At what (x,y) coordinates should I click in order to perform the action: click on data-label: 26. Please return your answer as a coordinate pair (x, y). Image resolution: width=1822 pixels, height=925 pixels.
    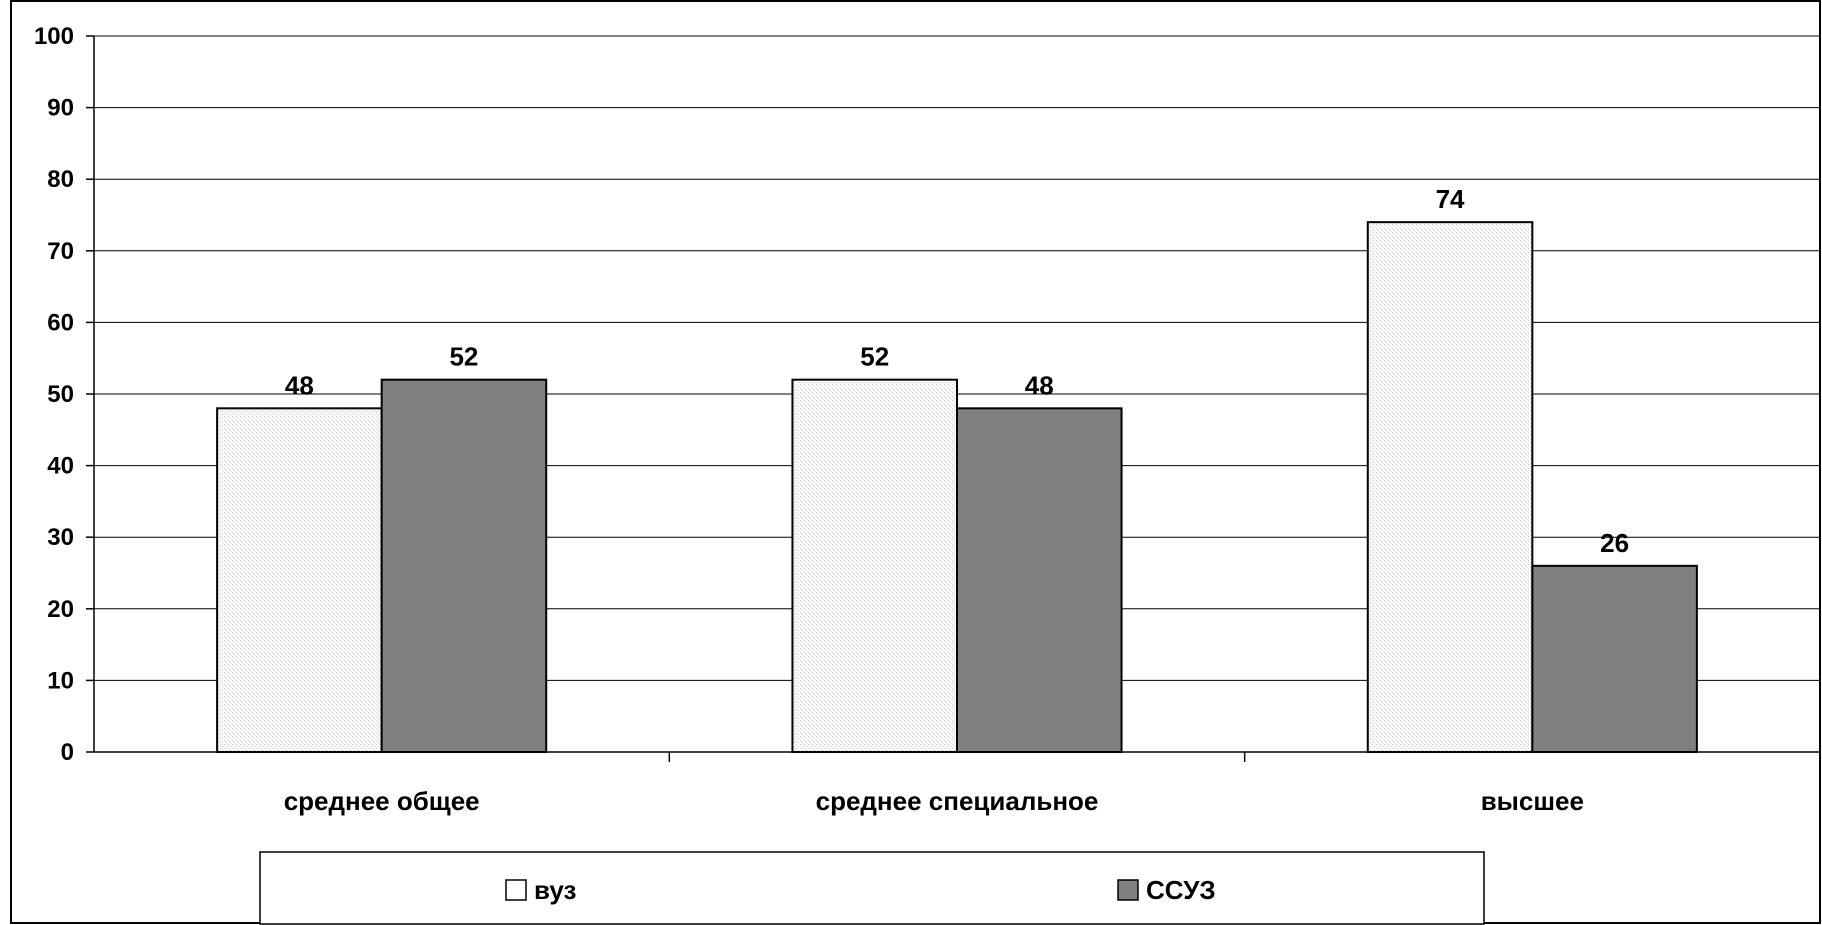
    Looking at the image, I should click on (1614, 543).